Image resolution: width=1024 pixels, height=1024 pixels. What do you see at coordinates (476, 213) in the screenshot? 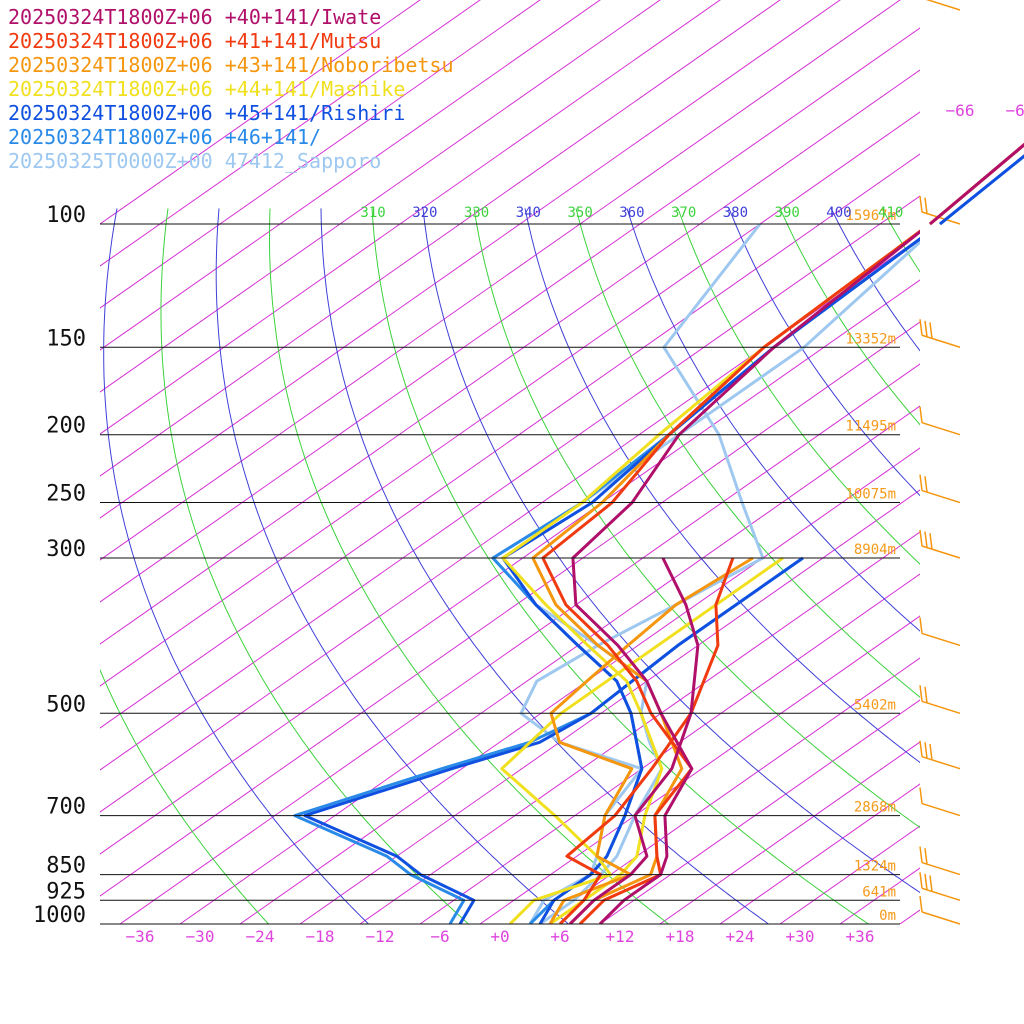
I see `theta-label: 330` at bounding box center [476, 213].